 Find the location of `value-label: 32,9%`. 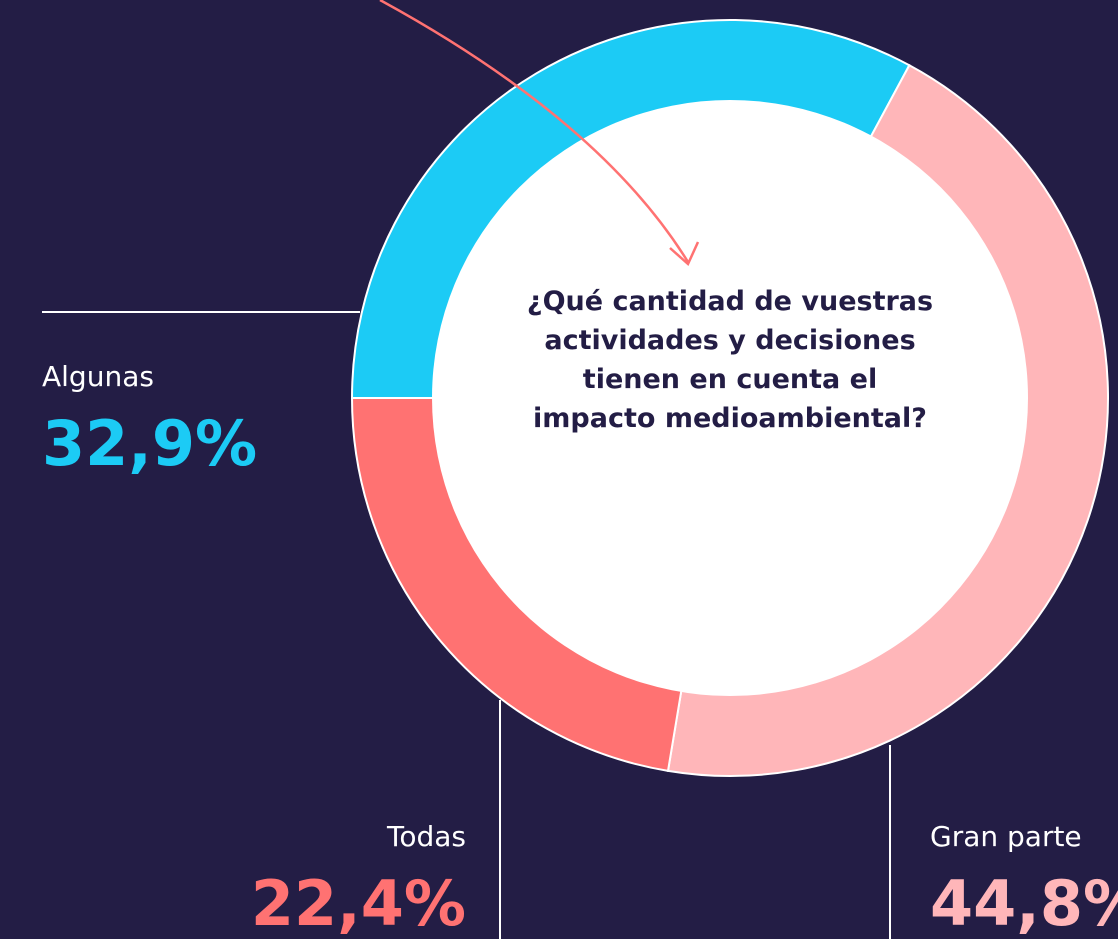

value-label: 32,9% is located at coordinates (149, 443).